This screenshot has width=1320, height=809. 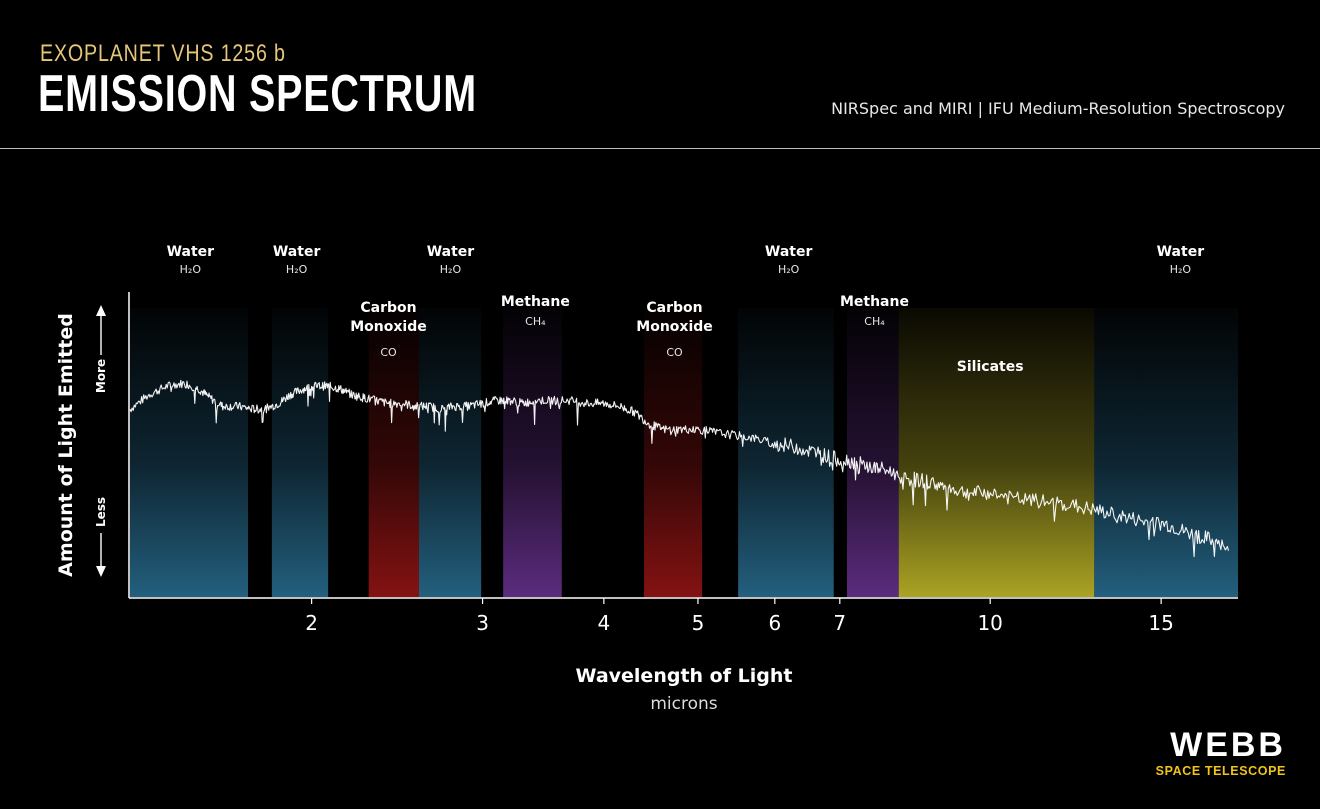 I want to click on x-tick-label-15: 15, so click(x=1160, y=623).